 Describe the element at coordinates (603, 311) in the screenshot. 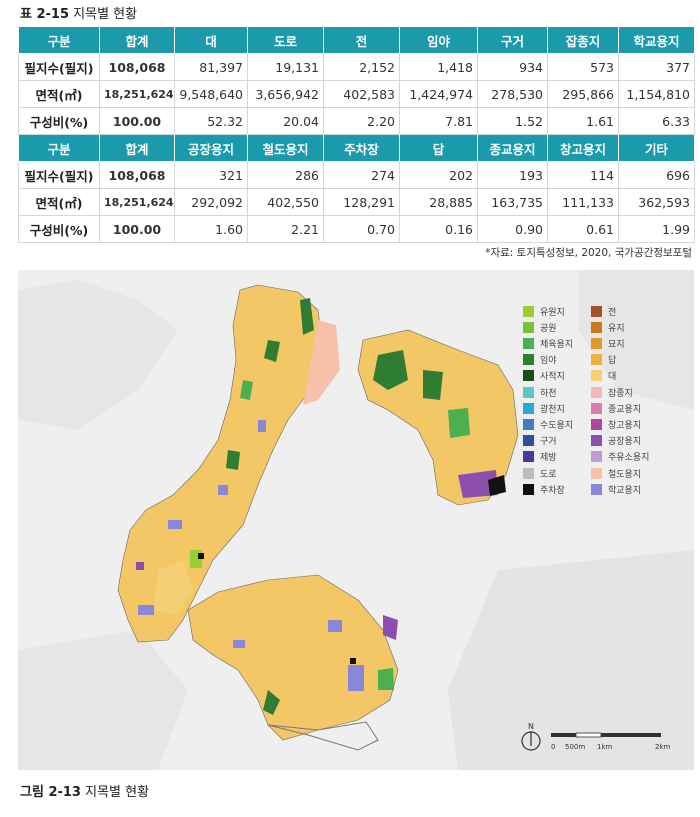

I see `legend-item: 전` at that location.